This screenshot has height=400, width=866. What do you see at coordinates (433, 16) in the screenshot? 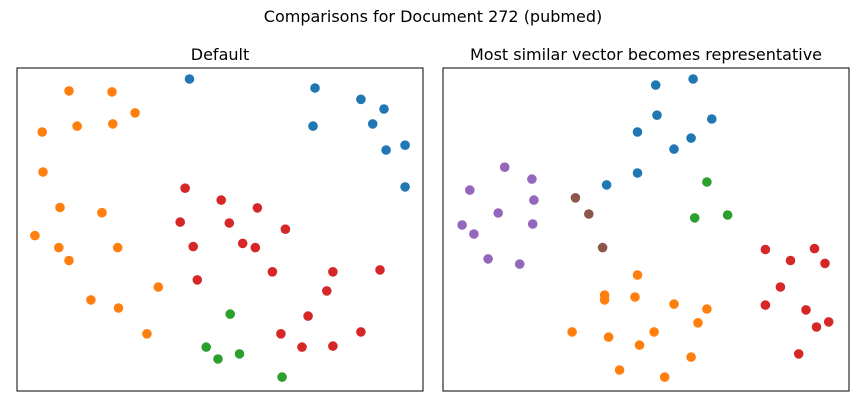
I see `figure-suptitle: Comparisons for Document 272 (pubmed)` at bounding box center [433, 16].